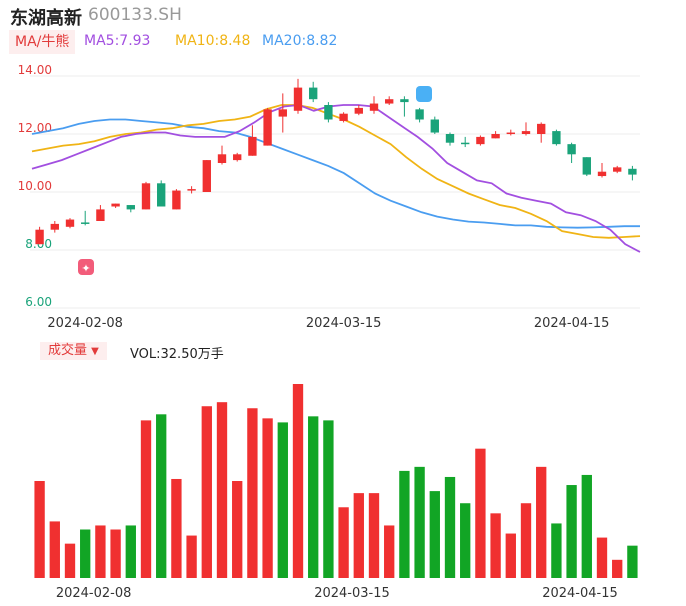  Describe the element at coordinates (580, 593) in the screenshot. I see `x-tick-label: 2024-04-15` at that location.